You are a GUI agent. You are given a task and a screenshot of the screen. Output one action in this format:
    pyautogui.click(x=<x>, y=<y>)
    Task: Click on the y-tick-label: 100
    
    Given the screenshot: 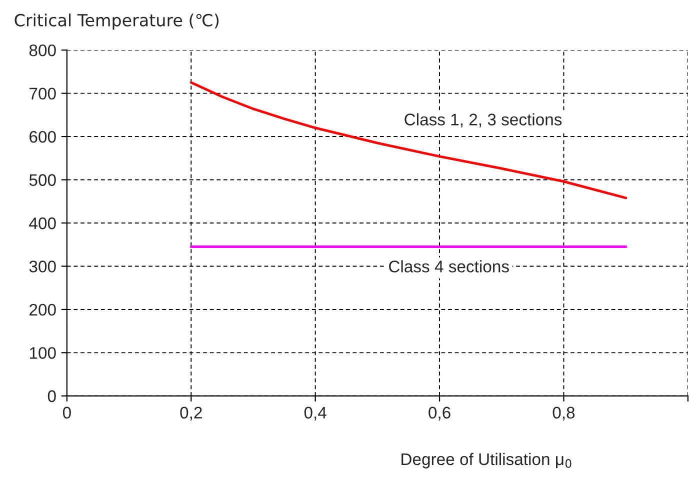 What is the action you would take?
    pyautogui.click(x=43, y=353)
    